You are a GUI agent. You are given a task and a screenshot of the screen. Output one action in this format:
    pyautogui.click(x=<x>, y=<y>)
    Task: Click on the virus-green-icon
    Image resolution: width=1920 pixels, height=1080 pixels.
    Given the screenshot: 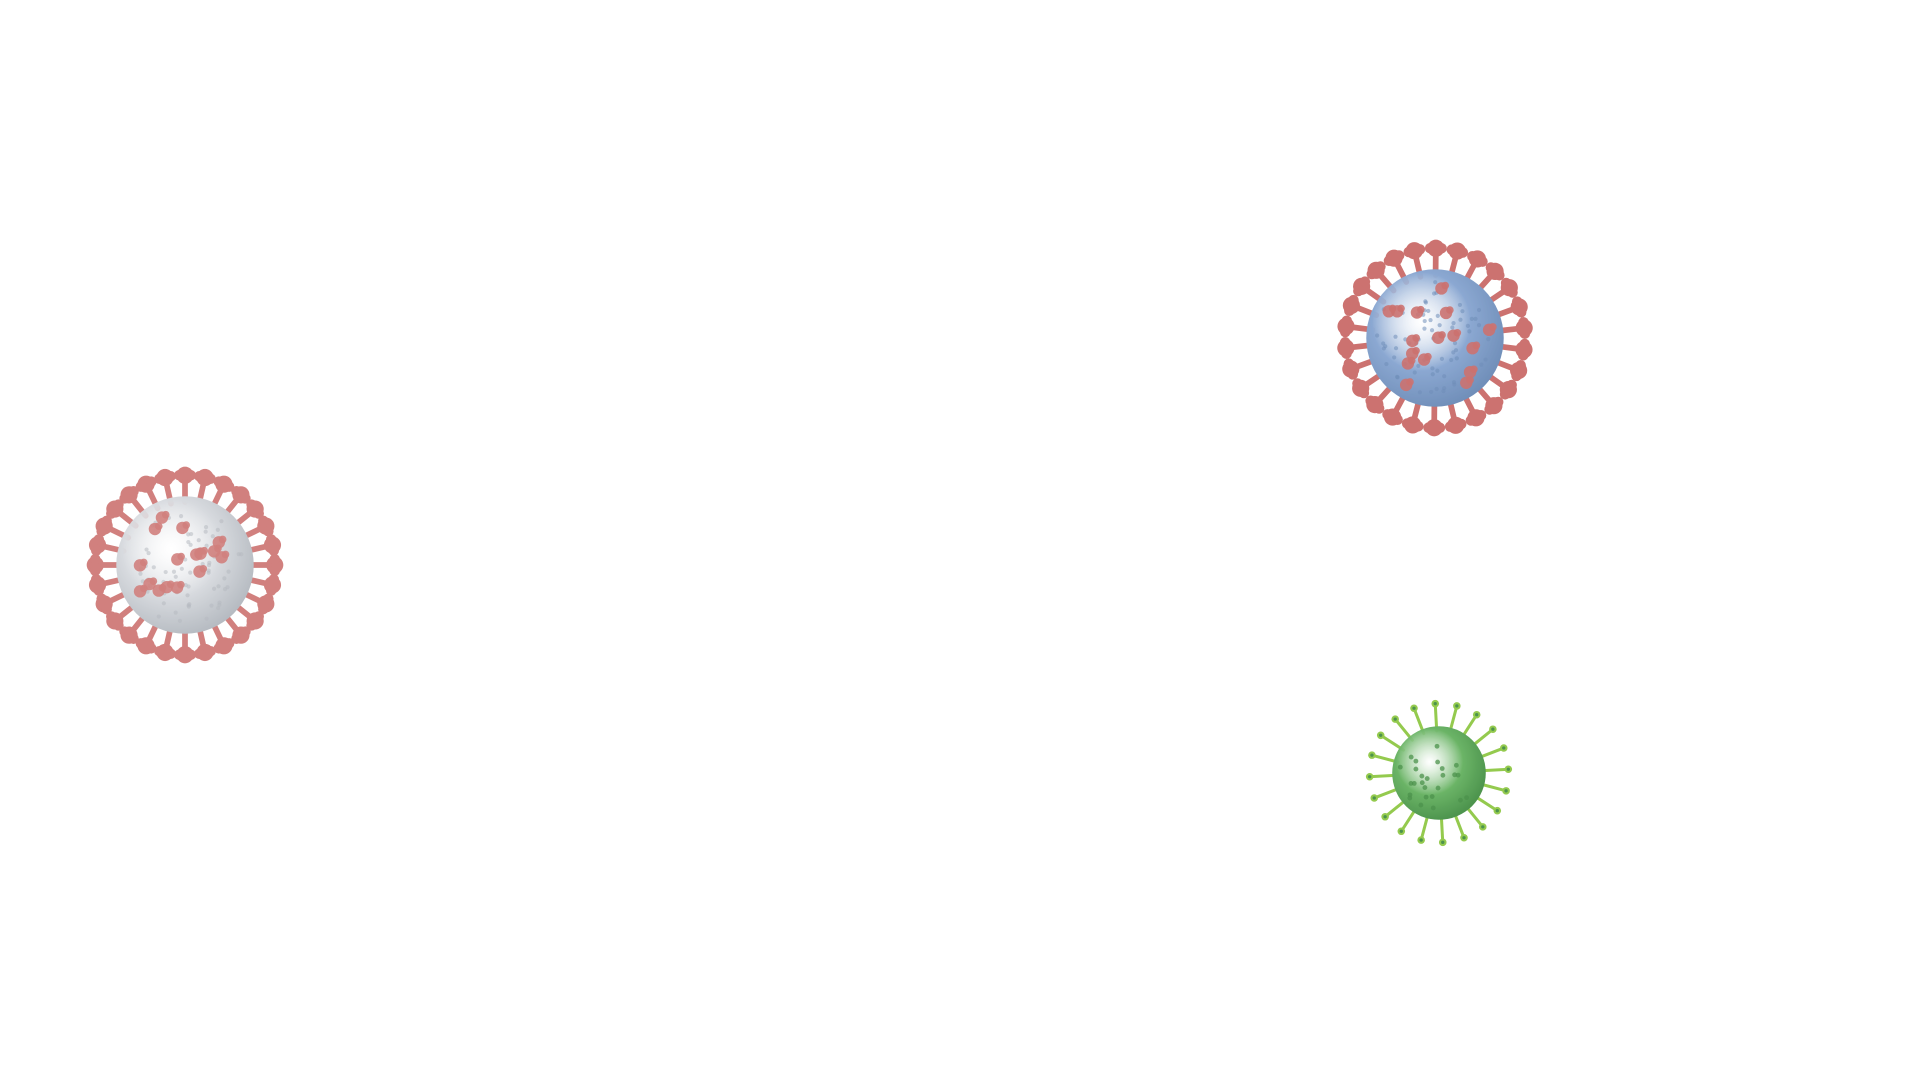 What is the action you would take?
    pyautogui.click(x=1439, y=773)
    